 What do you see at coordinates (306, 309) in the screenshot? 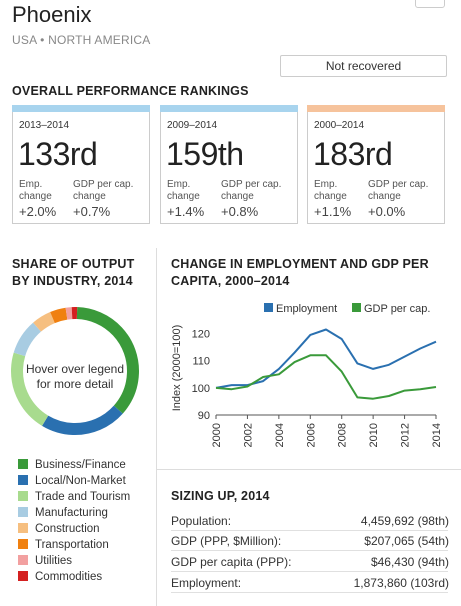
I see `legend-label-employment: Employment` at bounding box center [306, 309].